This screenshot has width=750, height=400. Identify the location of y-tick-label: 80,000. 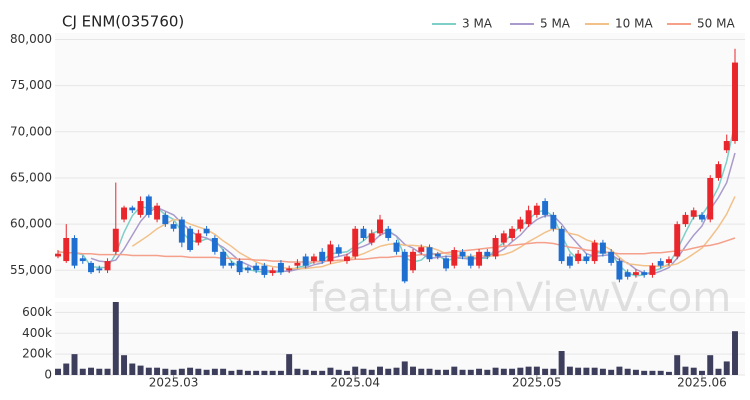
(31, 39).